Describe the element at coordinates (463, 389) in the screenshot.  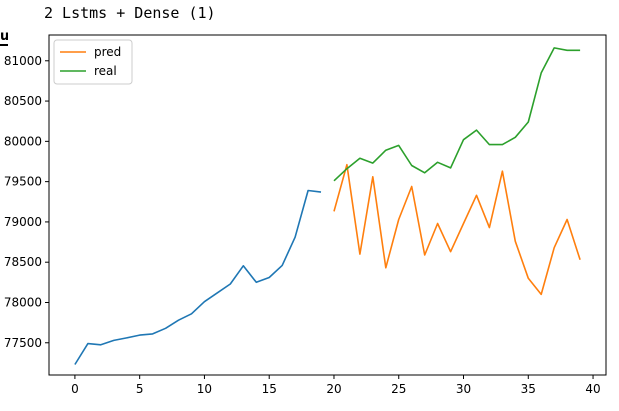
I see `x-tick-label: 30` at that location.